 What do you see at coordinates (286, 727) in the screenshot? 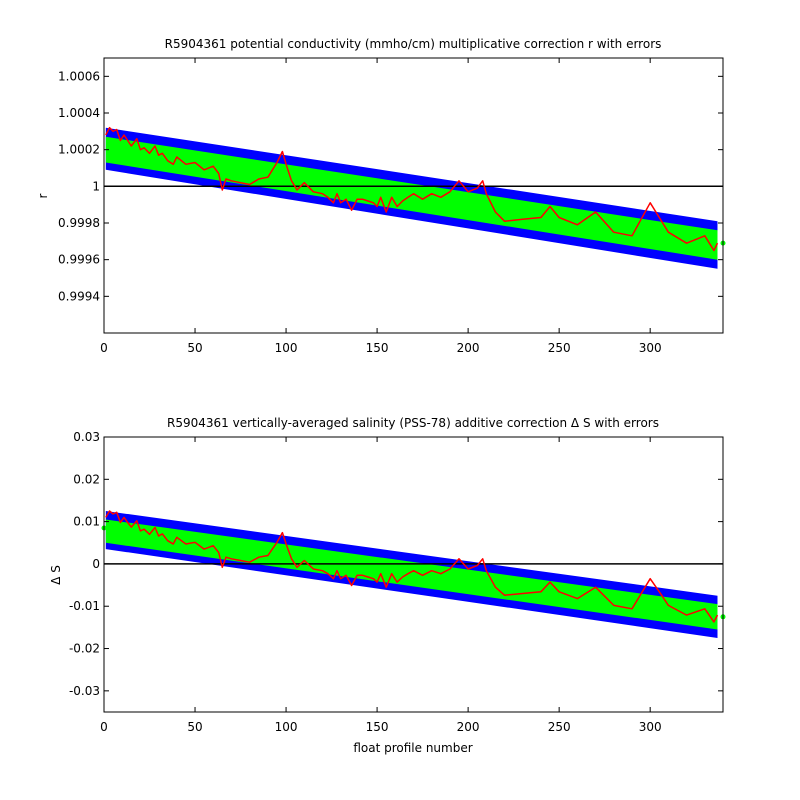
I see `salinity-xtick-label: 100` at bounding box center [286, 727].